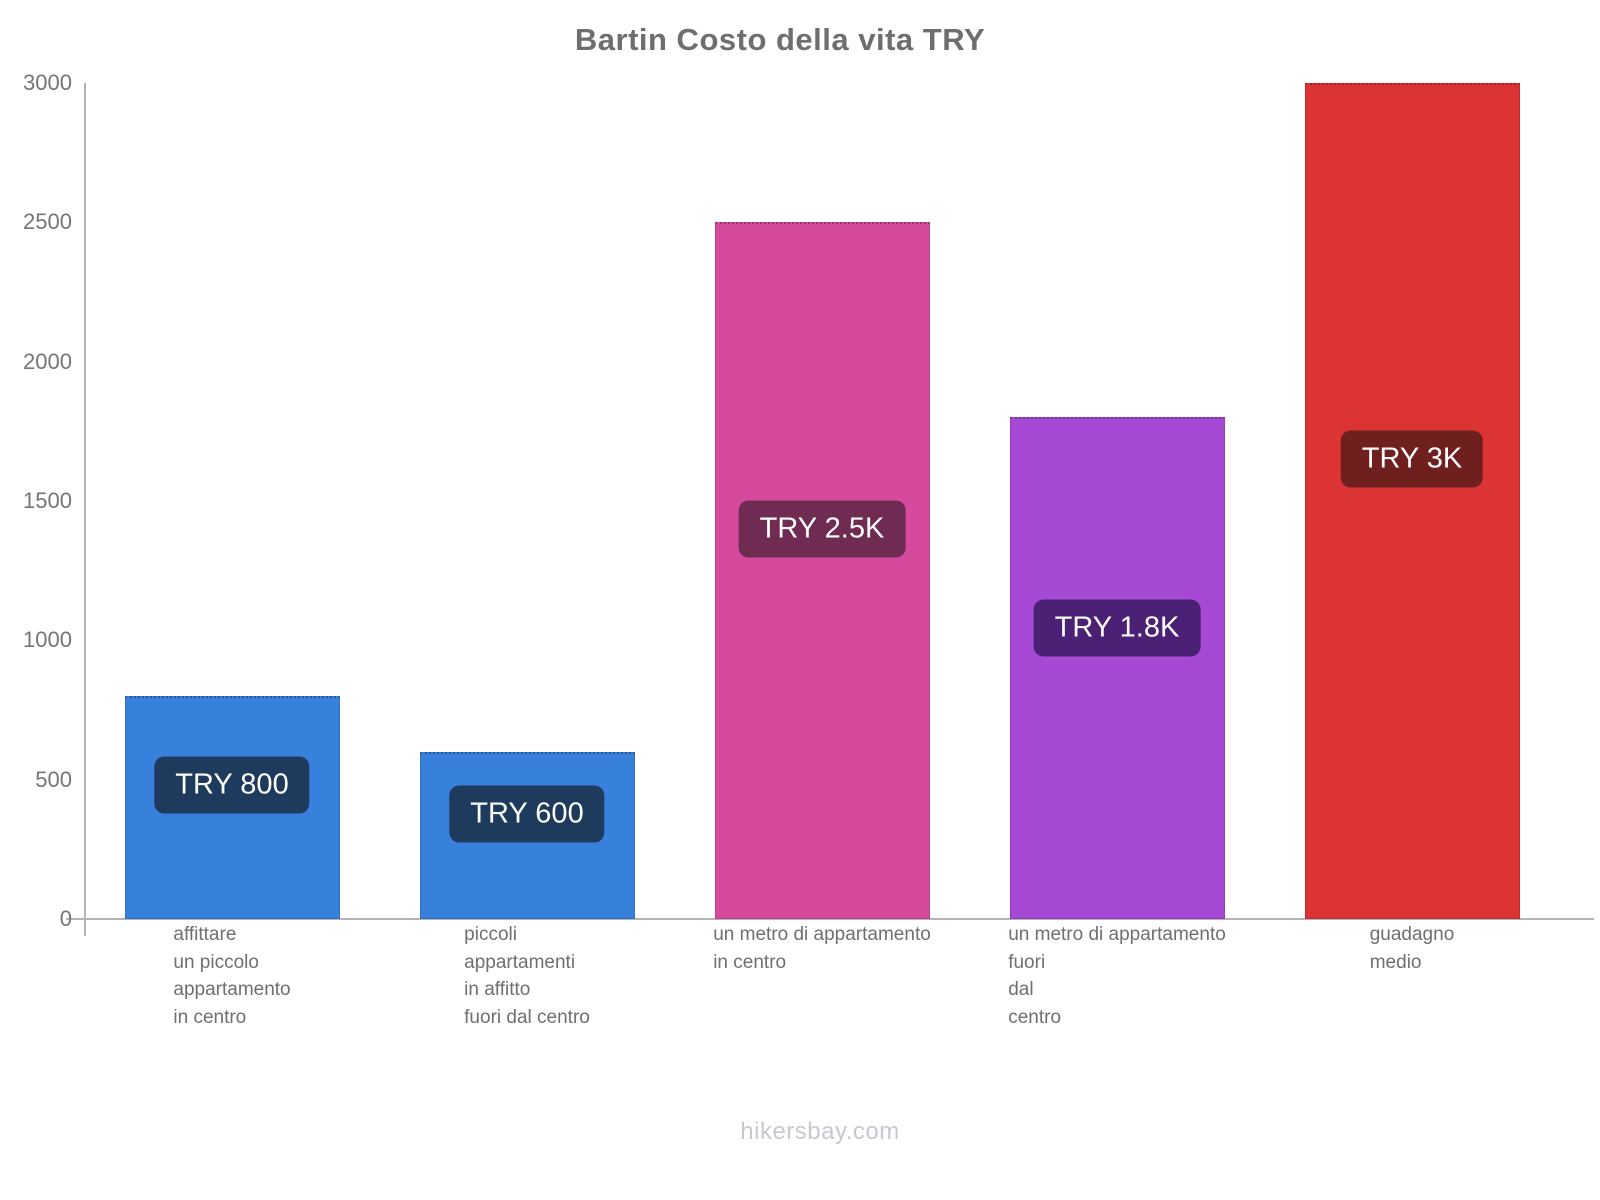 The image size is (1600, 1200). Describe the element at coordinates (1117, 976) in the screenshot. I see `x-axis-label-4: un metro di appartamento fuori dal centro` at that location.